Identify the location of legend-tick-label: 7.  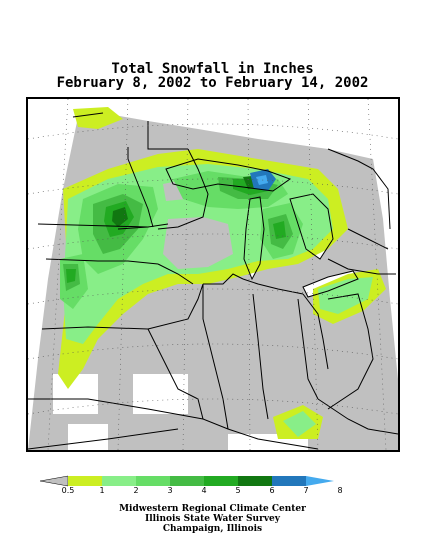
(306, 490).